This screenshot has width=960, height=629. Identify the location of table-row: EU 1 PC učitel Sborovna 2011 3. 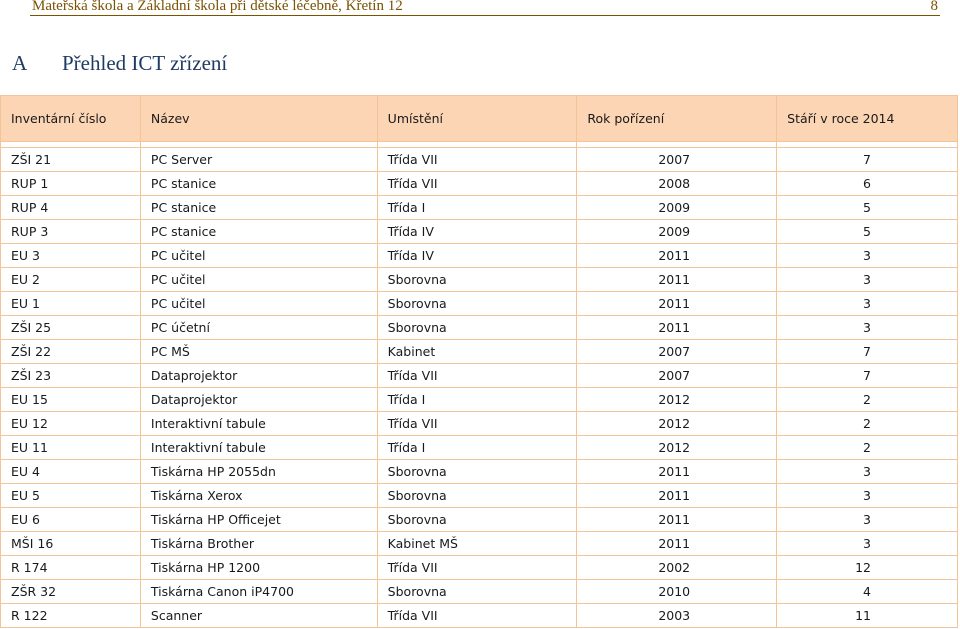
(479, 303).